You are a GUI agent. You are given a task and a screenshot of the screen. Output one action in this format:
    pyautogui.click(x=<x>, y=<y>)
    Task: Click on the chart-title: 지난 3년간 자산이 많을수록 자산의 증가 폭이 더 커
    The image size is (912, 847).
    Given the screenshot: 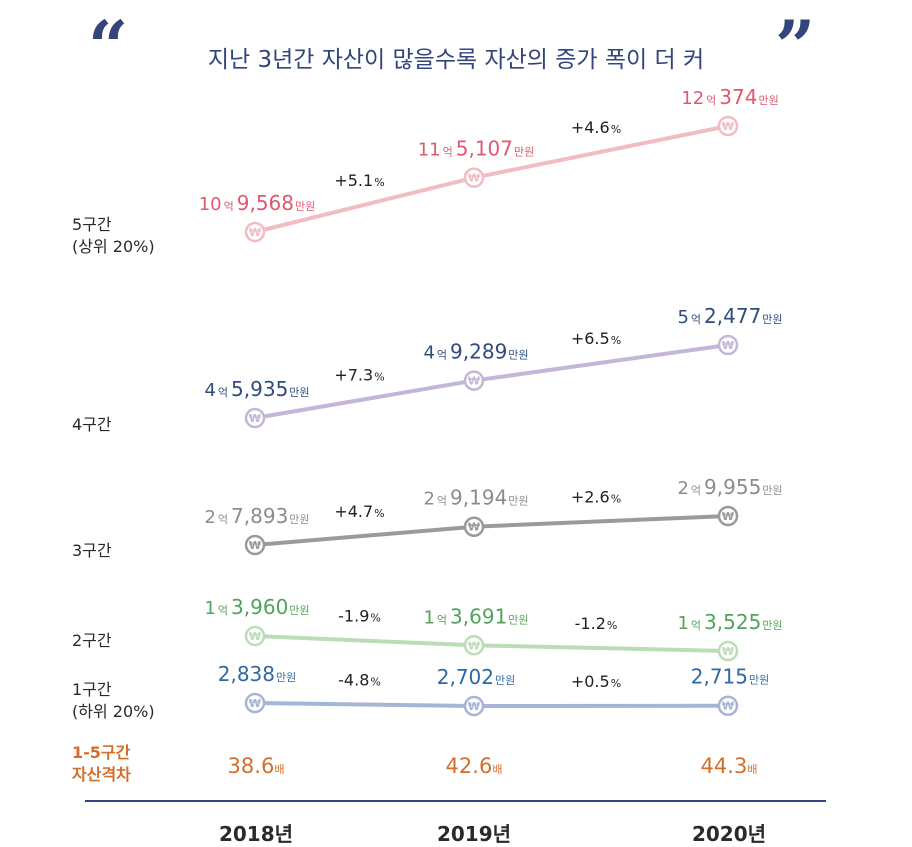 What is the action you would take?
    pyautogui.click(x=456, y=60)
    